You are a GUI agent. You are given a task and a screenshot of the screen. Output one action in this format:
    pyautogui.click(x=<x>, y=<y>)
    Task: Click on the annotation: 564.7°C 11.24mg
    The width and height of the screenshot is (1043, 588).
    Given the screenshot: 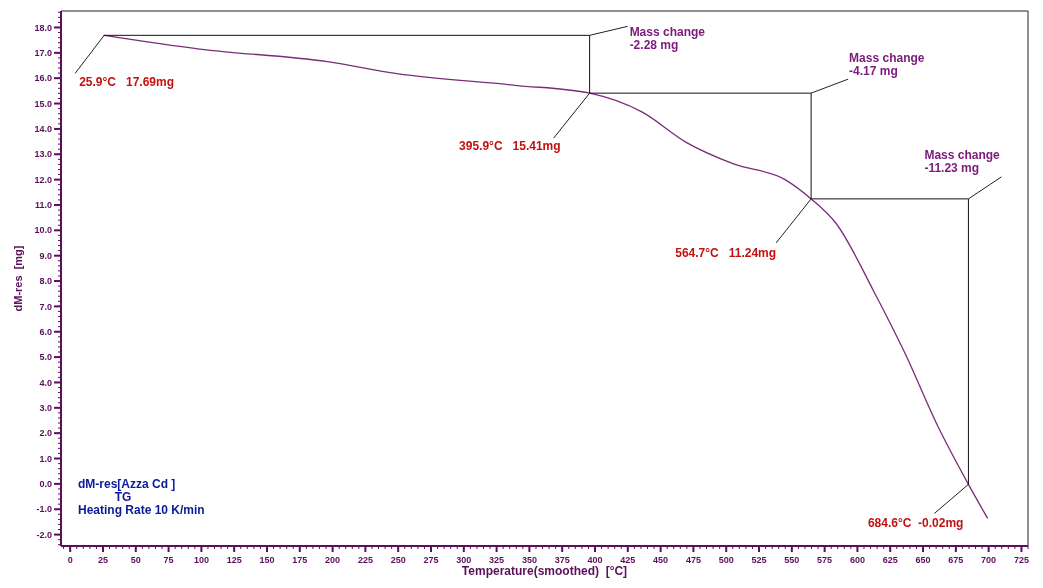 What is the action you would take?
    pyautogui.click(x=726, y=252)
    